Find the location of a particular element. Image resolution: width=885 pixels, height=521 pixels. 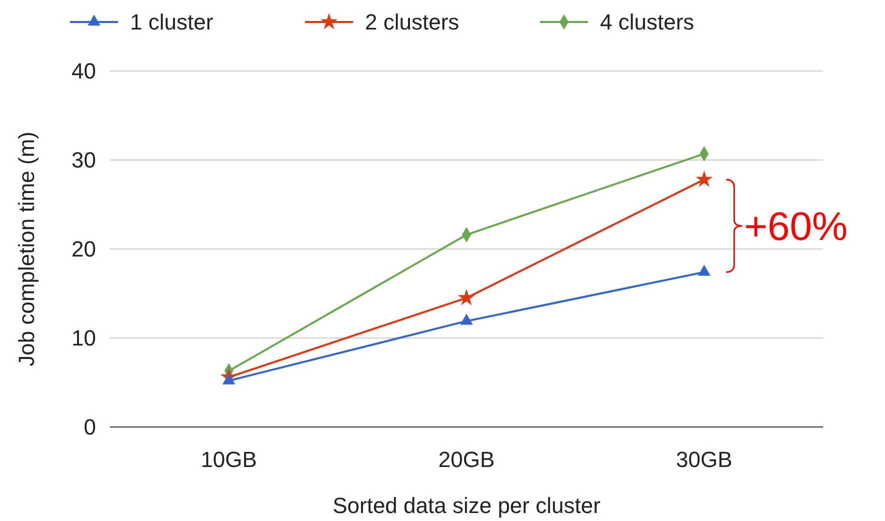

y-tick-label: 0 is located at coordinates (90, 427).